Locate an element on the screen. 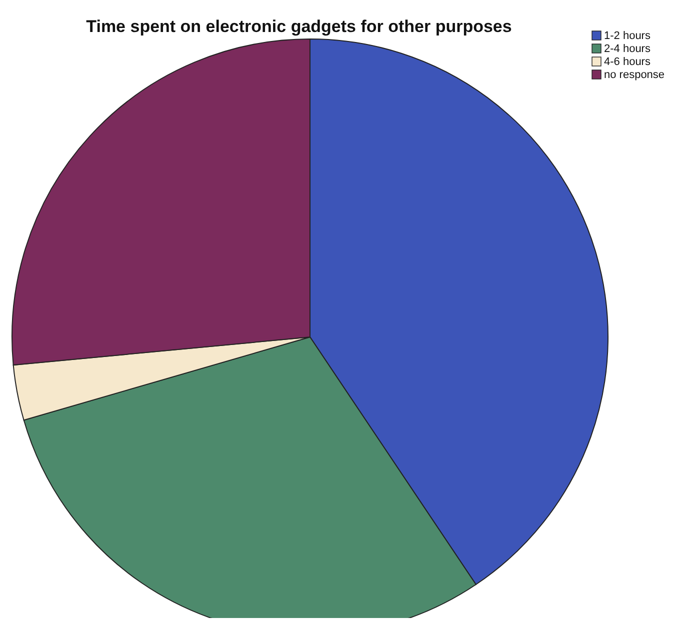  legend-label: no response is located at coordinates (634, 75).